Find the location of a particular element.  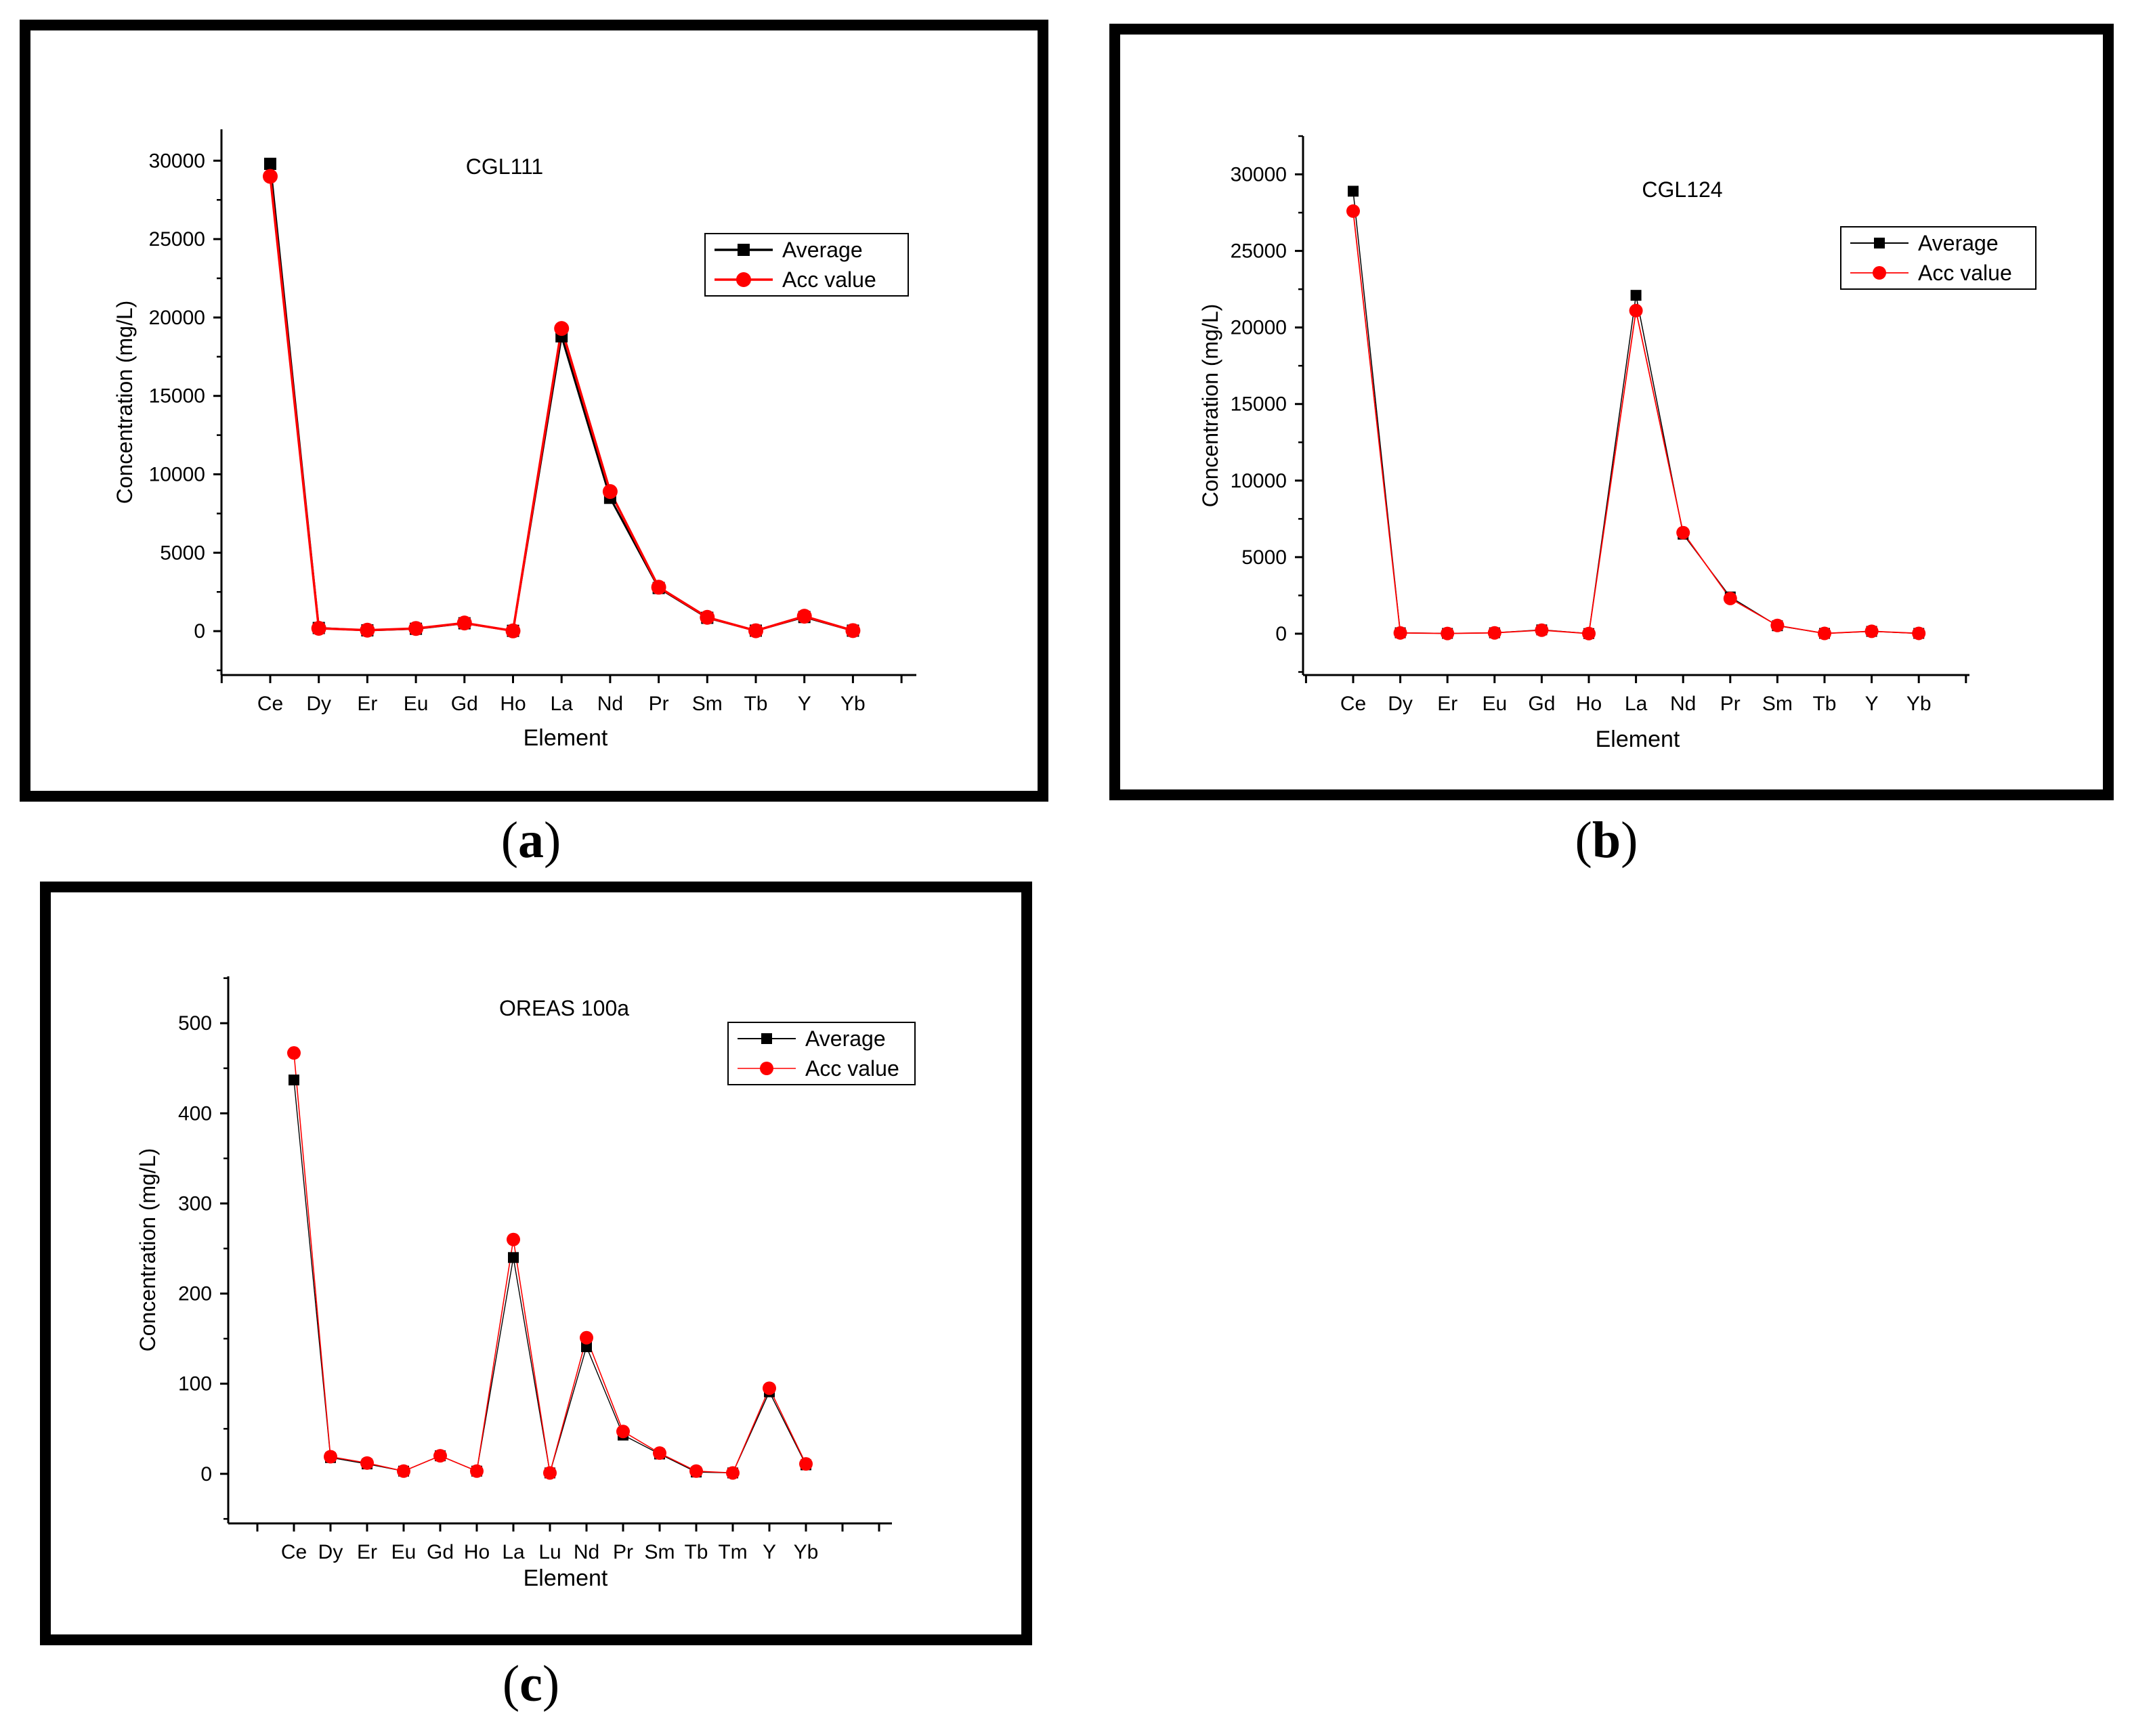

b-x-tick-label: Ce is located at coordinates (1353, 704).